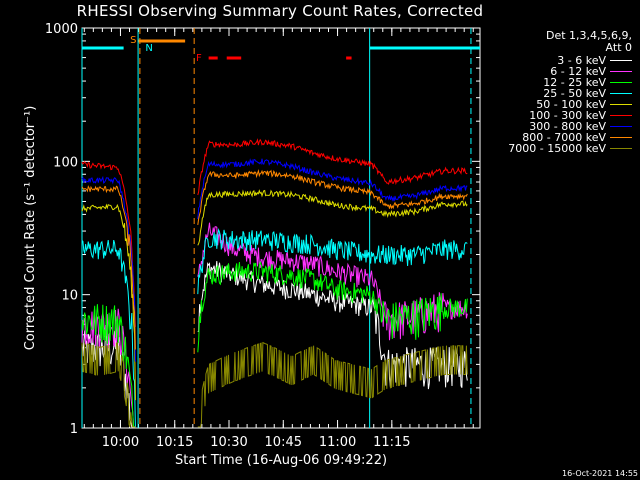  Describe the element at coordinates (199, 58) in the screenshot. I see `annotation-flare: F` at that location.